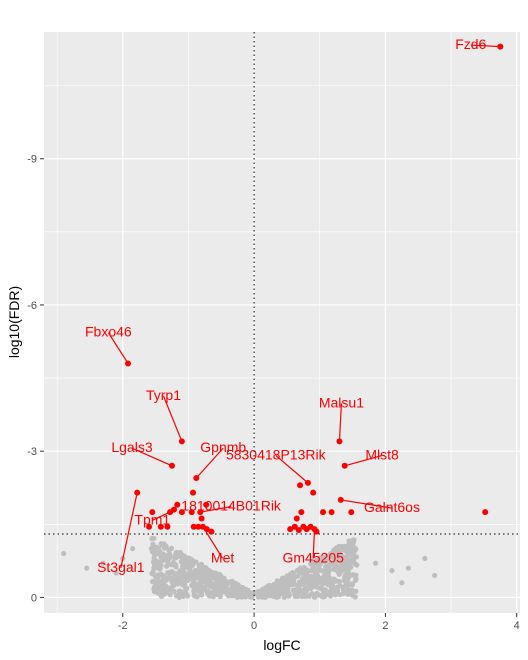  What do you see at coordinates (254, 626) in the screenshot?
I see `x-tick-label: 0` at bounding box center [254, 626].